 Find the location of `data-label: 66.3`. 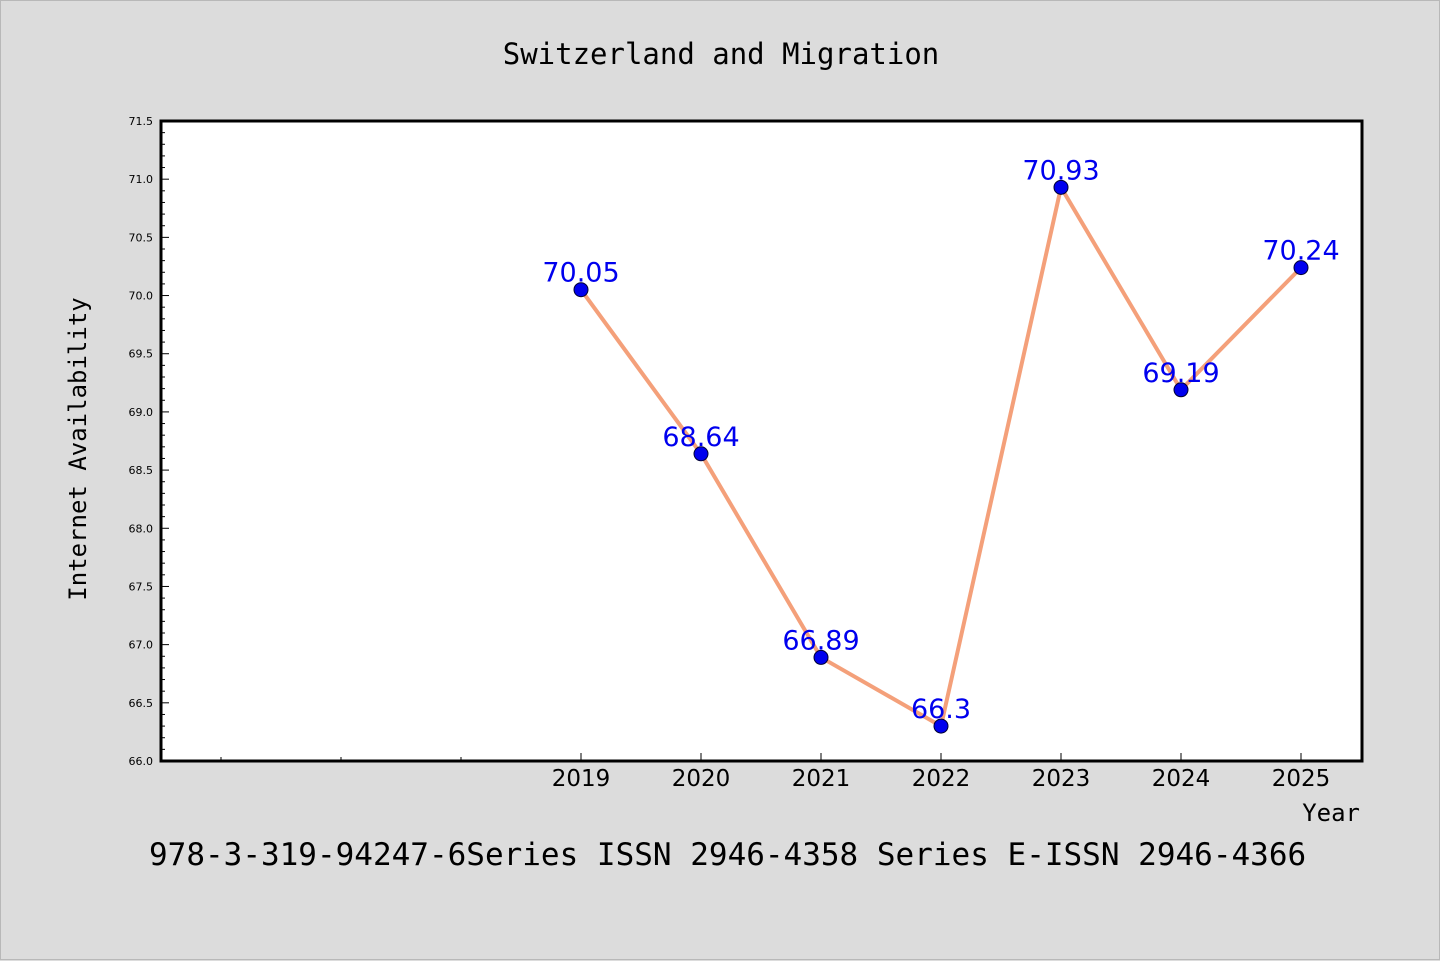

data-label: 66.3 is located at coordinates (941, 709).